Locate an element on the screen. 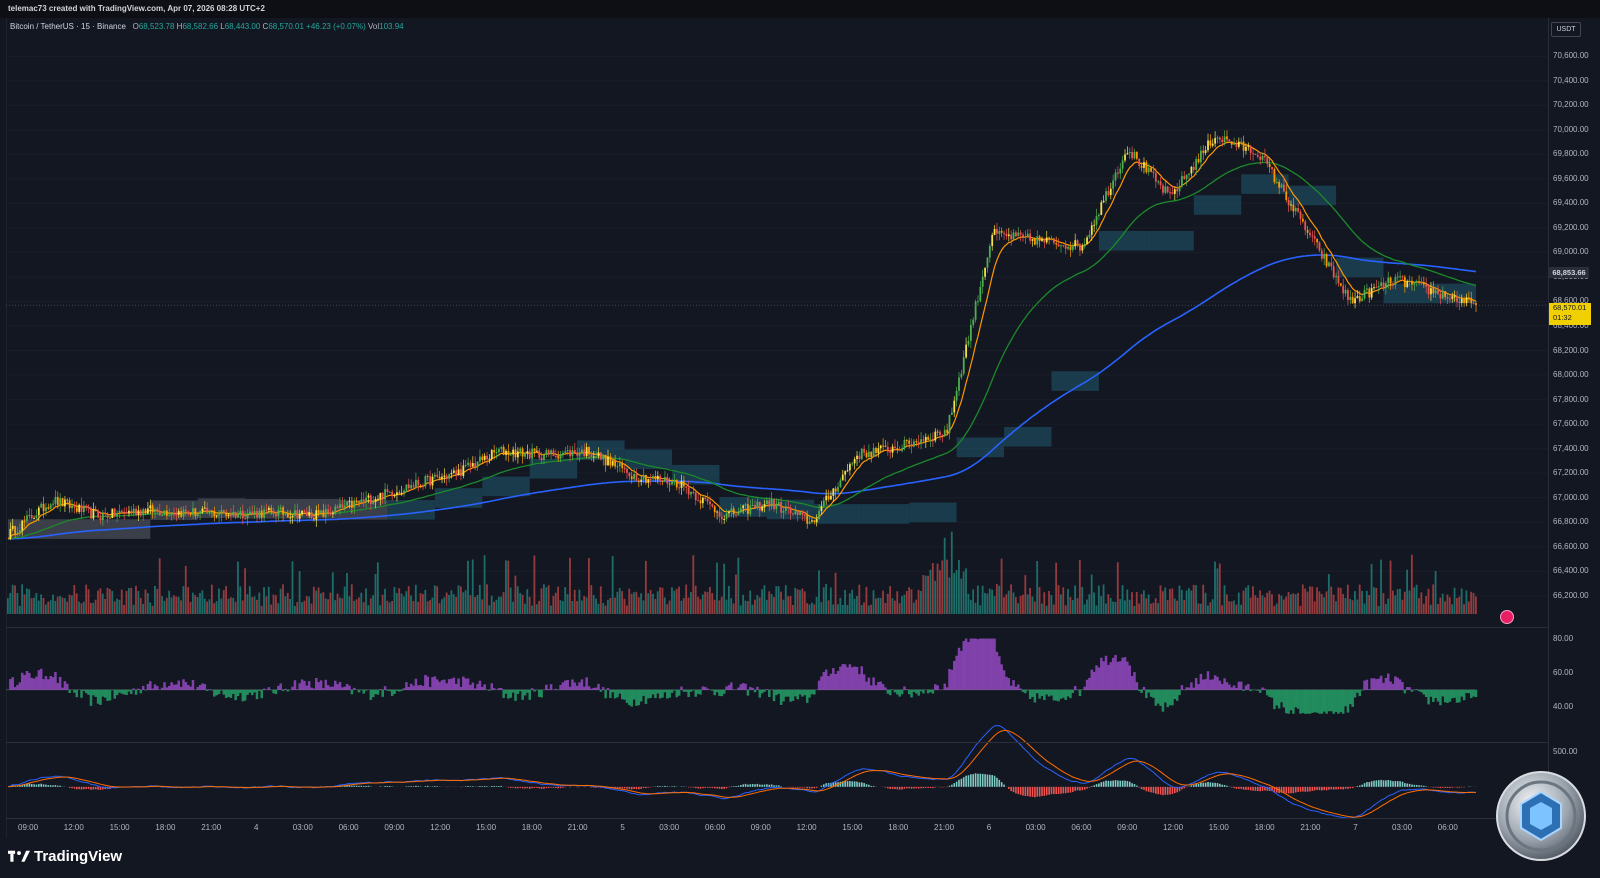 The height and width of the screenshot is (878, 1600). pane-separator-macd is located at coordinates (777, 742).